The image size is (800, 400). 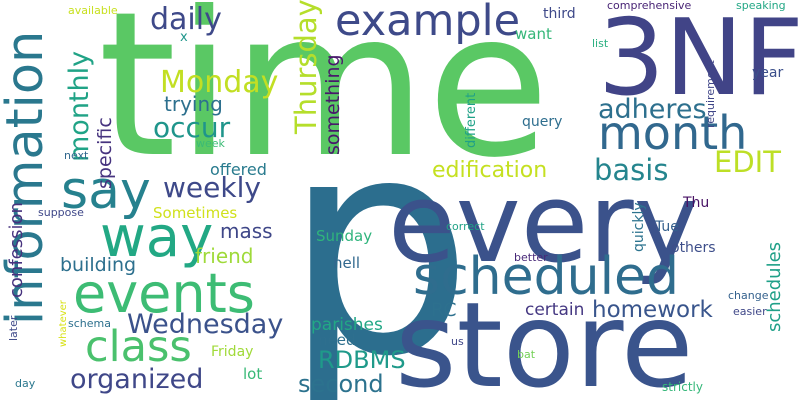 I want to click on word-offered: offered, so click(x=238, y=169).